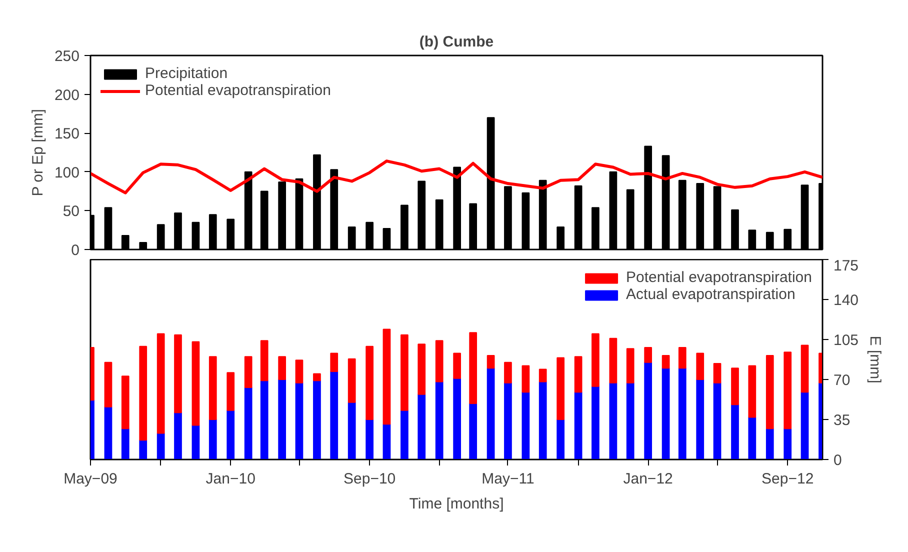  Describe the element at coordinates (67, 134) in the screenshot. I see `y-tick-label: 150` at that location.